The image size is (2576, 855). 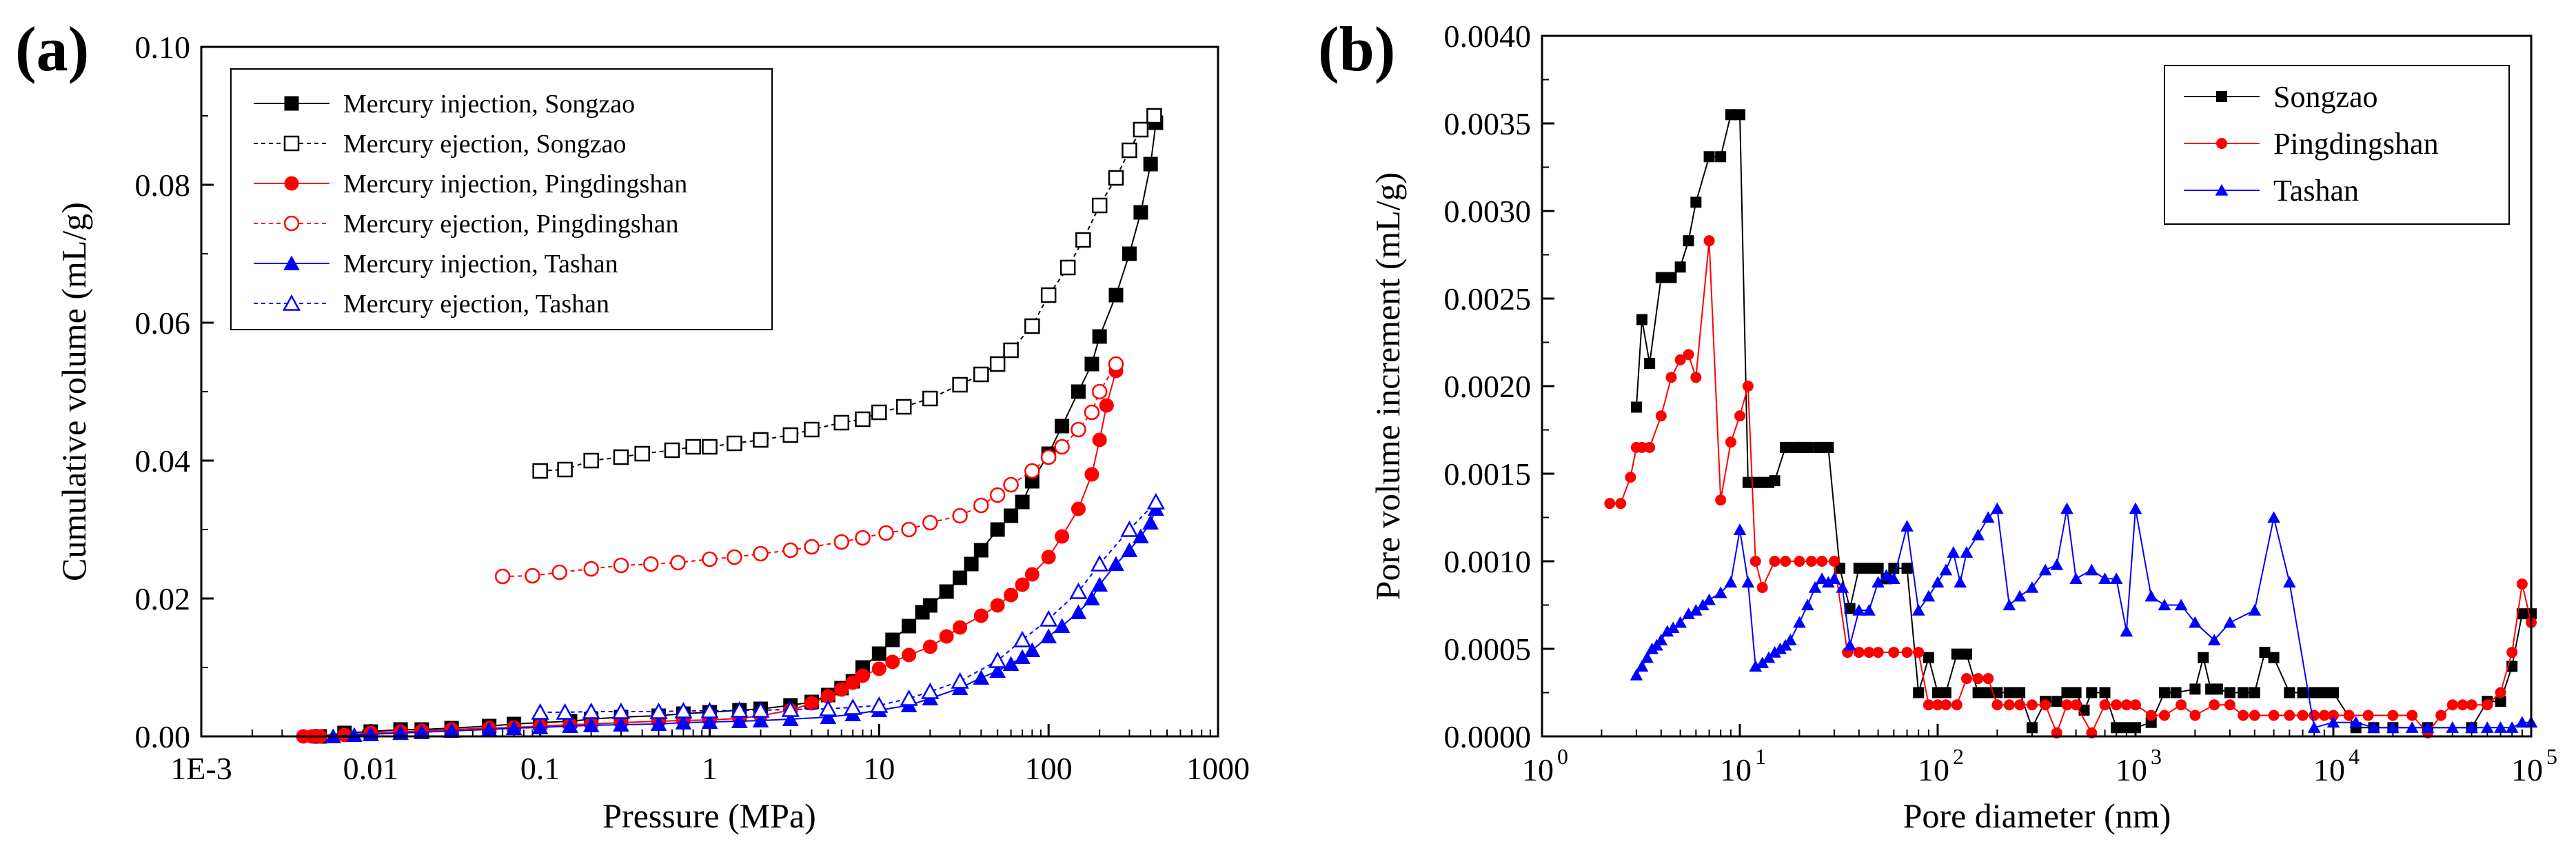 What do you see at coordinates (1488, 737) in the screenshot?
I see `panel-b-y-tick-label: 0.0000` at bounding box center [1488, 737].